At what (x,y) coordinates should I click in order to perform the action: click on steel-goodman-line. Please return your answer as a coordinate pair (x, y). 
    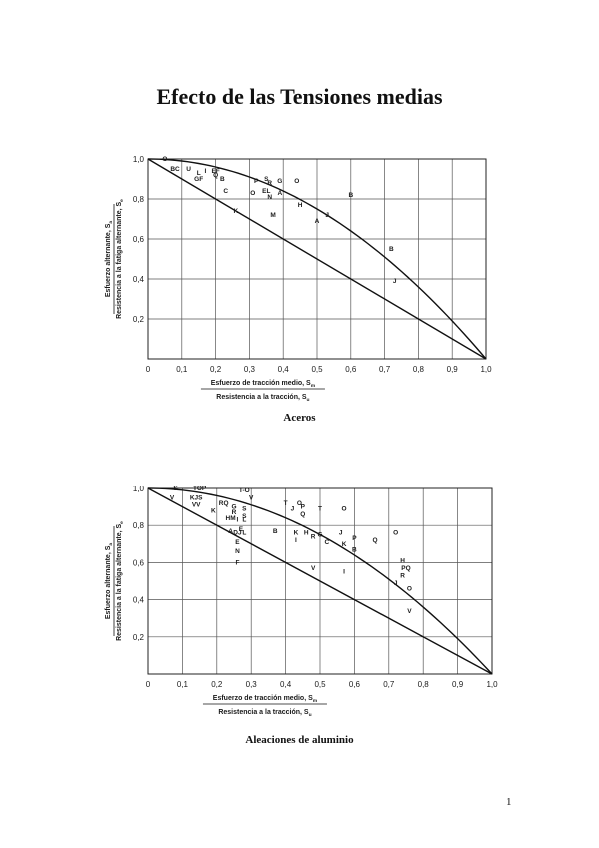
    Looking at the image, I should click on (317, 259).